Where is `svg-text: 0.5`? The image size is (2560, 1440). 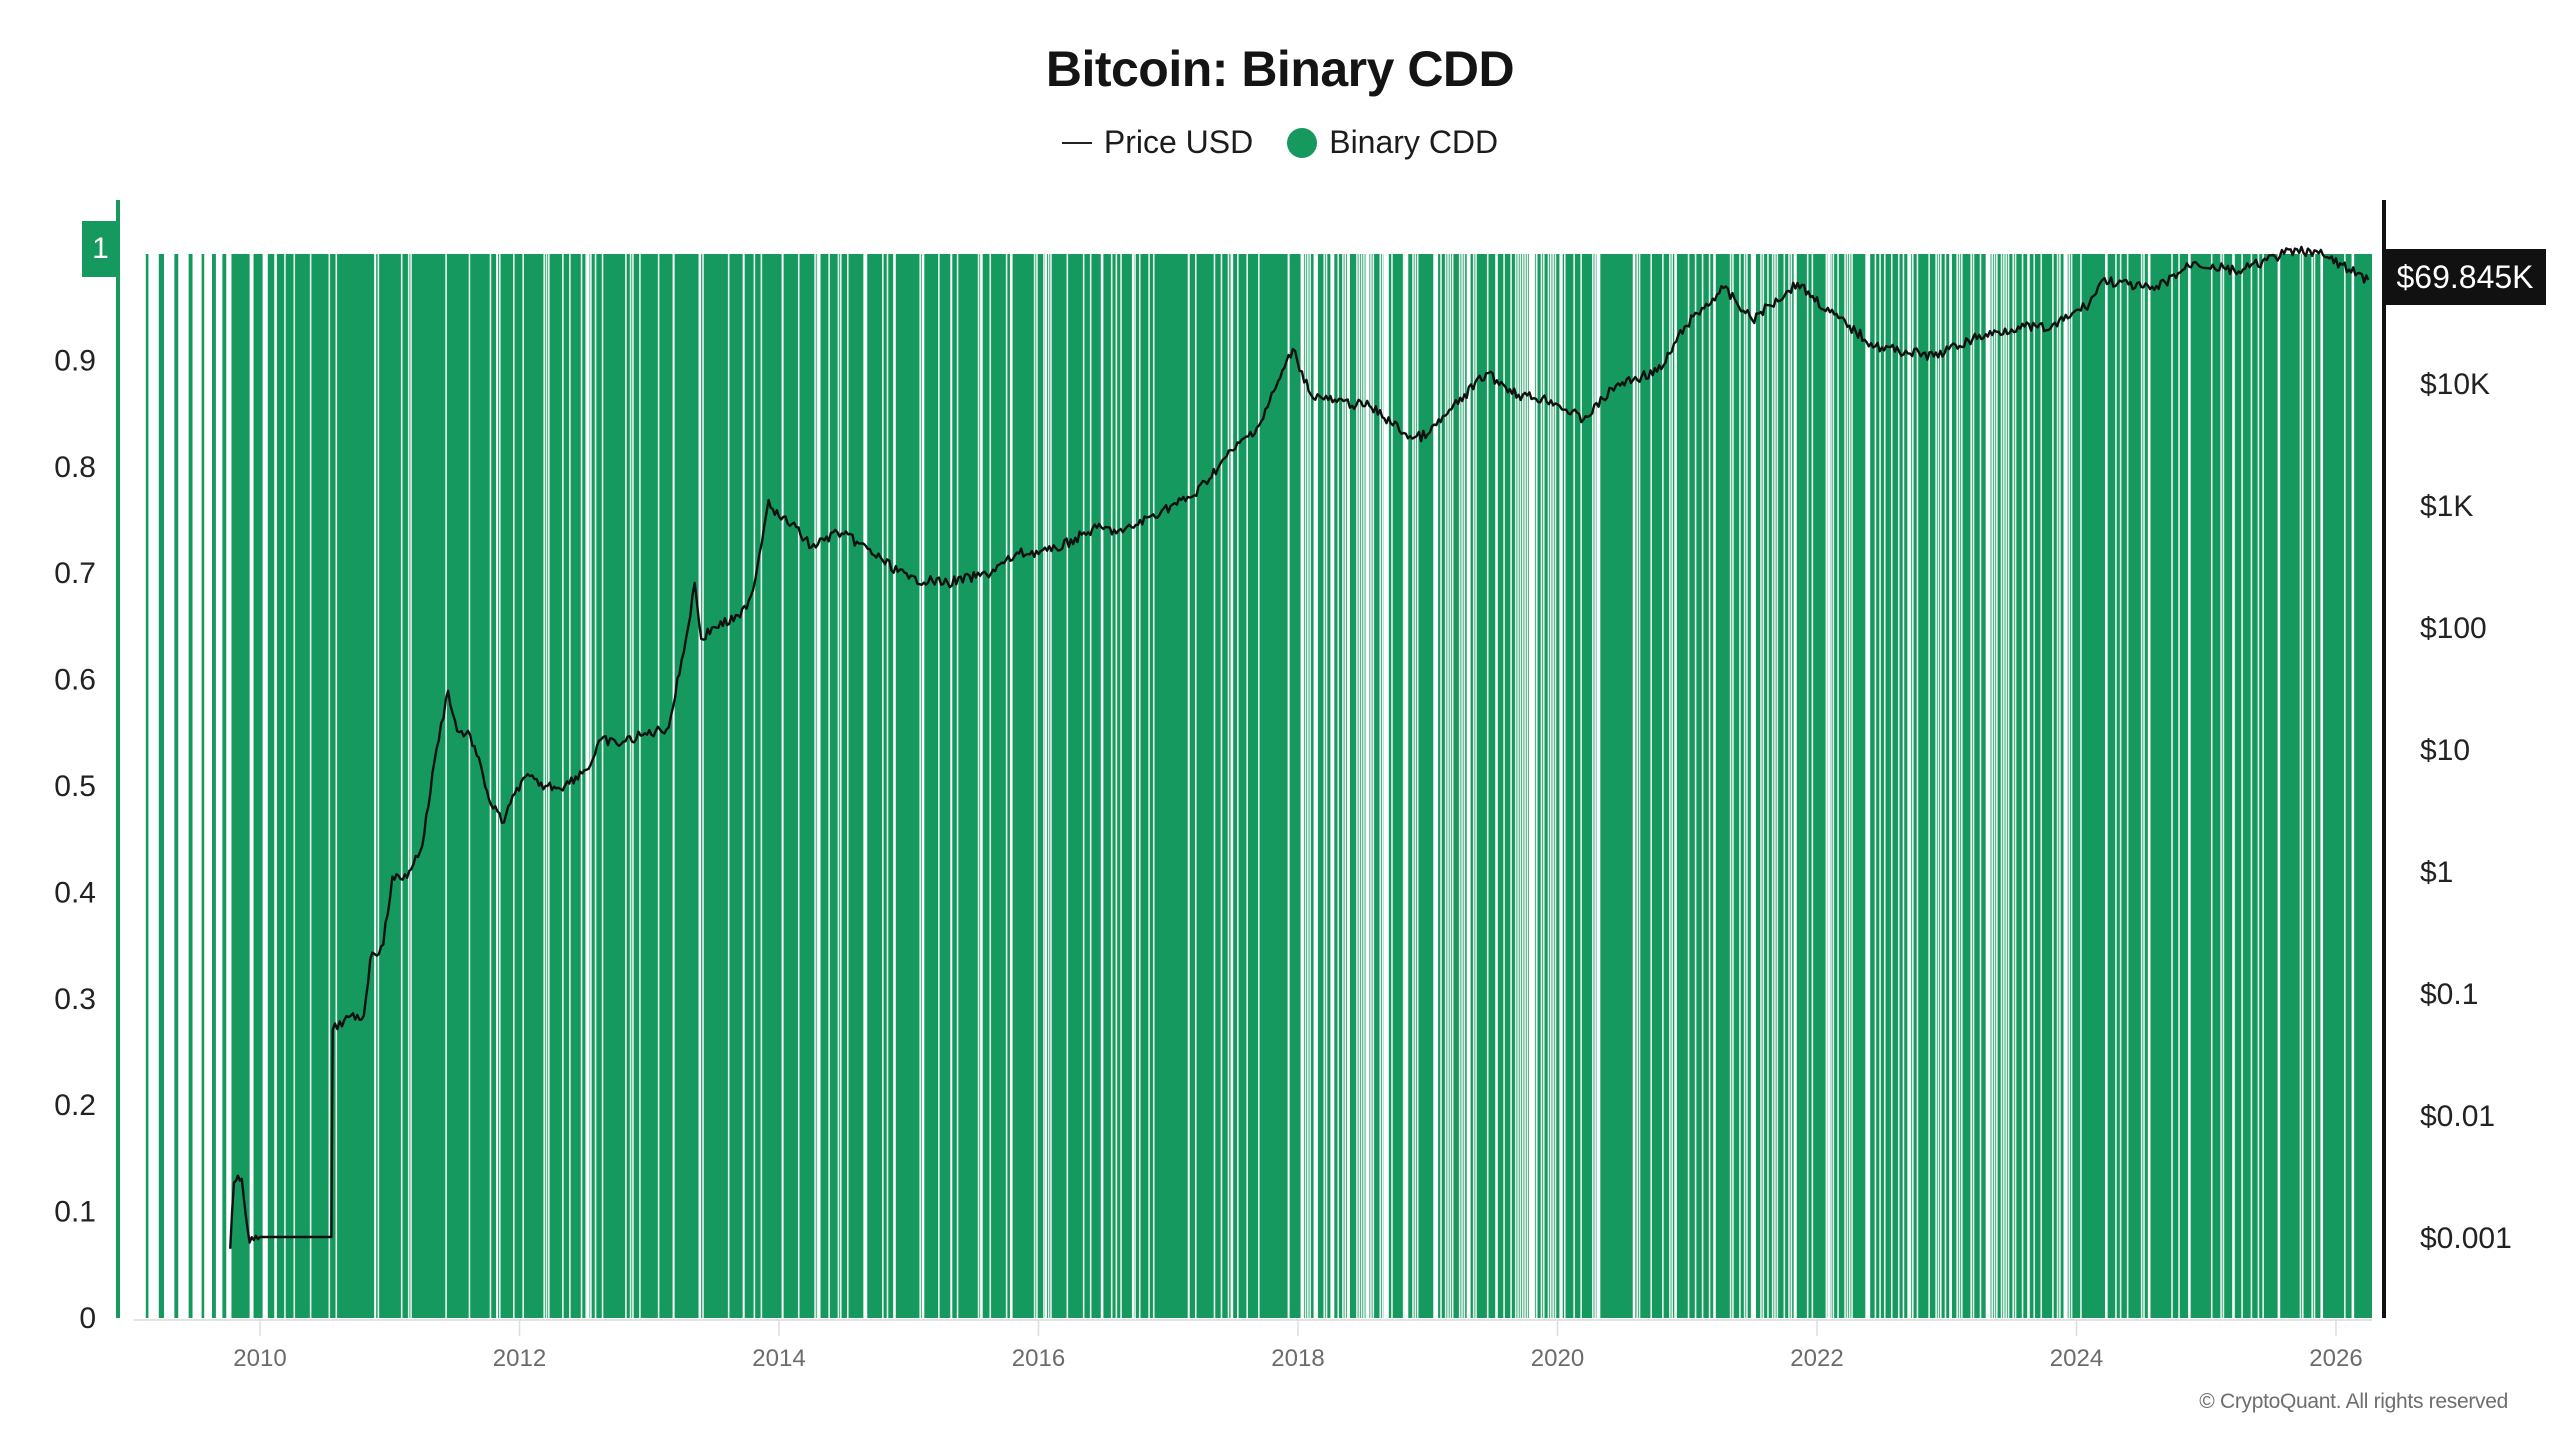
svg-text: 0.5 is located at coordinates (75, 786).